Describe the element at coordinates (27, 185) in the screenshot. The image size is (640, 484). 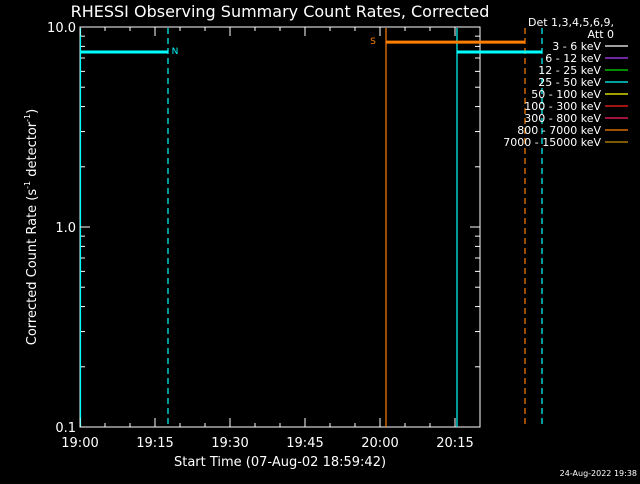
I see `y-axis-label-sup1: -1` at that location.